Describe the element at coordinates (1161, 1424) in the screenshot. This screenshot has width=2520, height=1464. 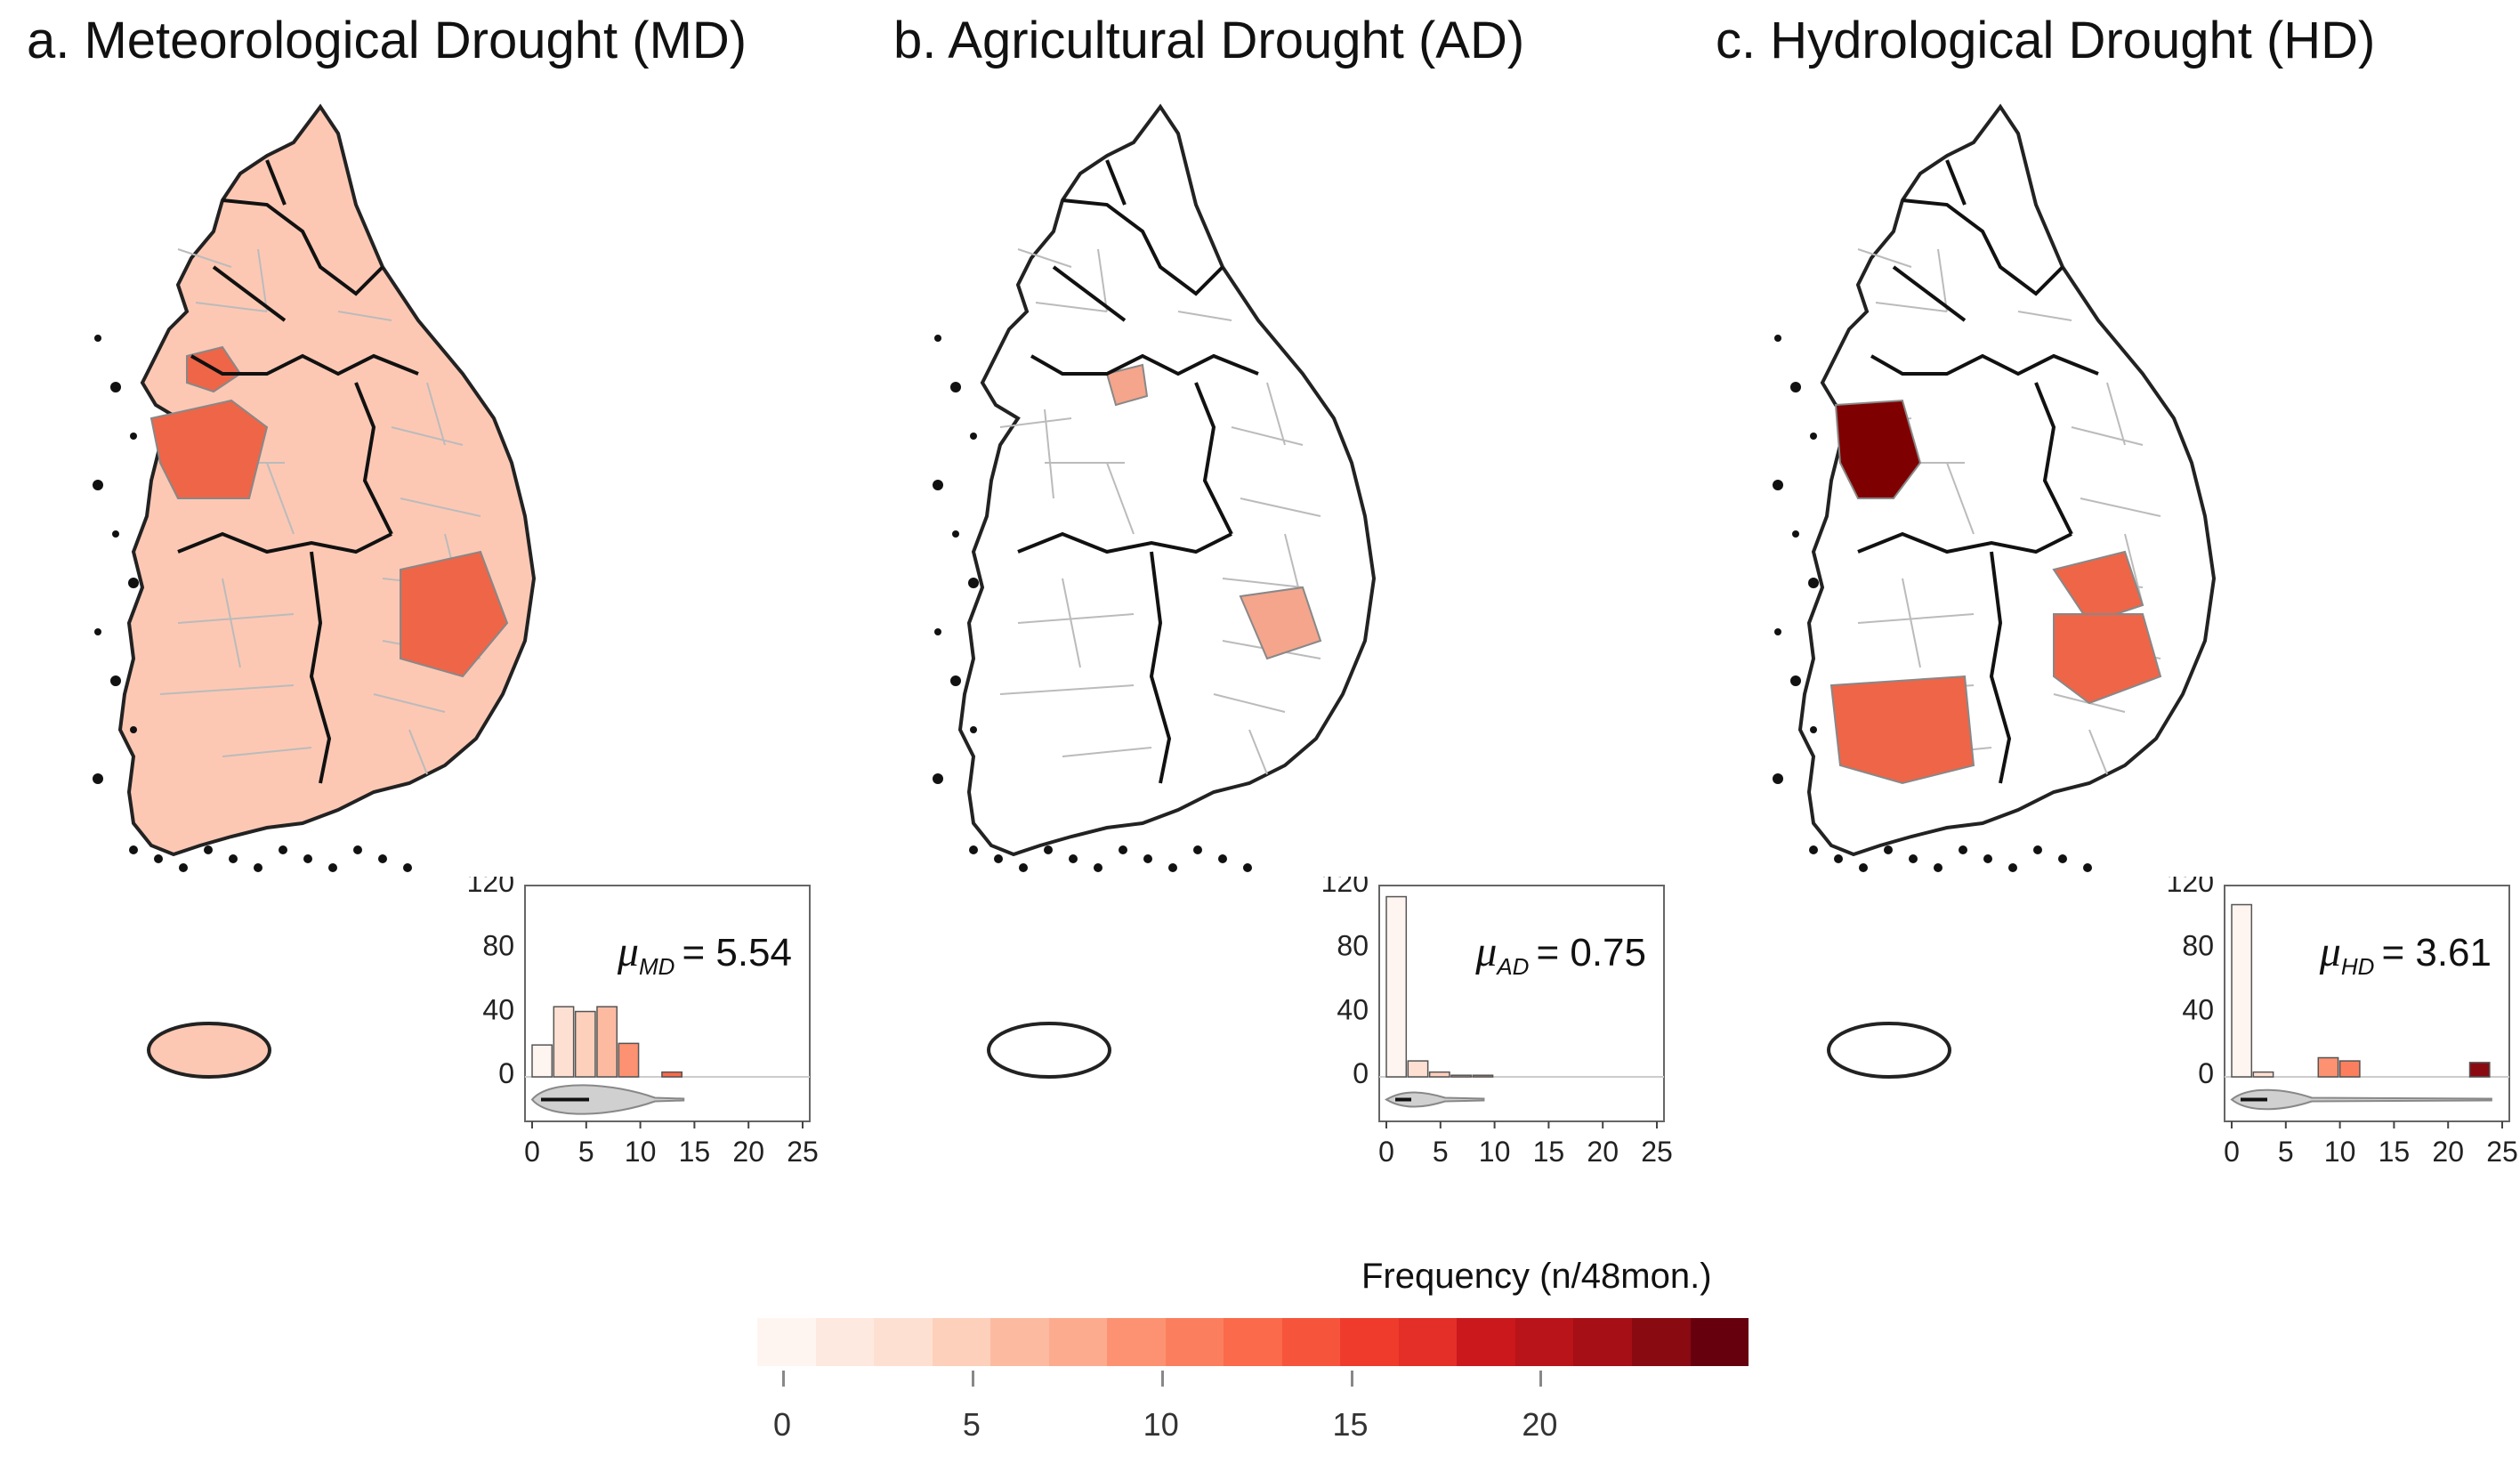
I see `colorbar-tick-label: 10` at that location.